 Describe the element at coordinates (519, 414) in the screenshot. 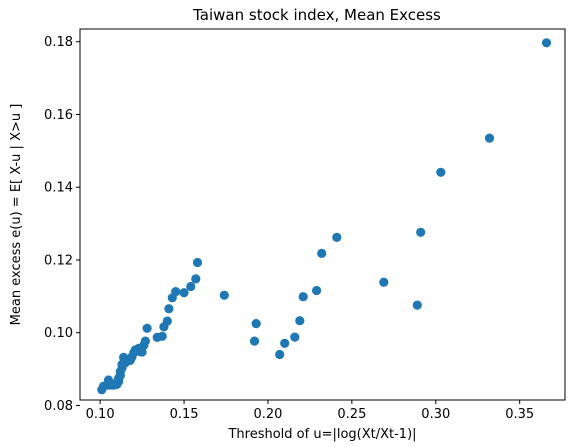

I see `x-tick-label: 0.35` at that location.